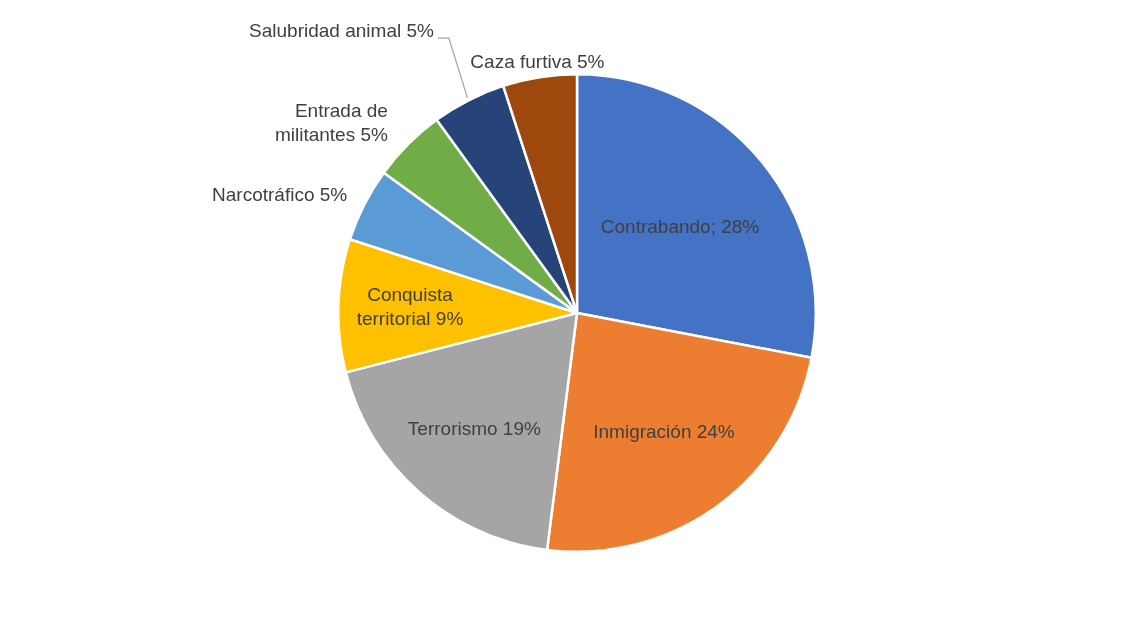  Describe the element at coordinates (280, 195) in the screenshot. I see `slice-label: Narcotráfico 5%` at that location.